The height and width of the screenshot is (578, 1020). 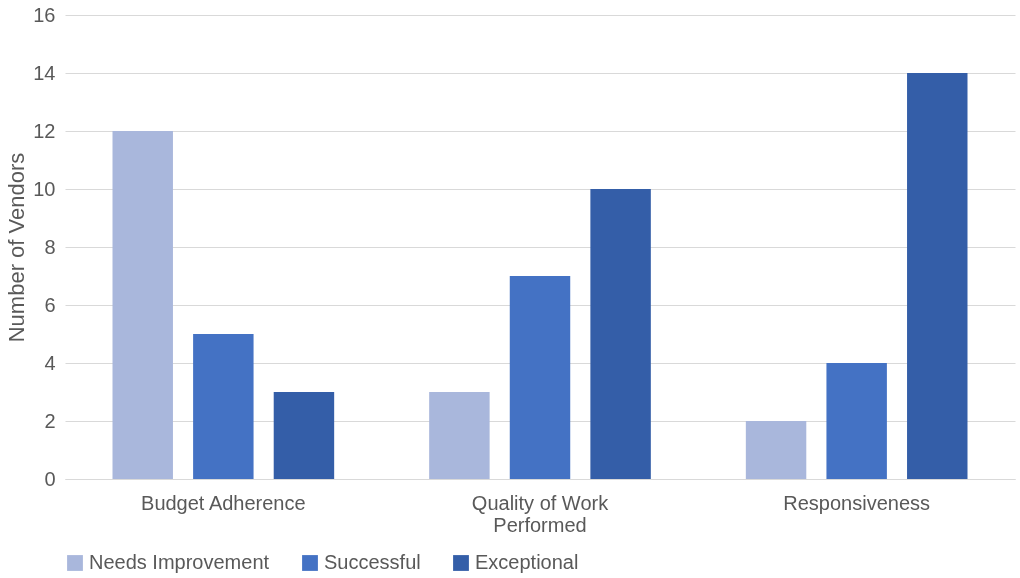 What do you see at coordinates (44, 72) in the screenshot?
I see `y-tick-label: 14` at bounding box center [44, 72].